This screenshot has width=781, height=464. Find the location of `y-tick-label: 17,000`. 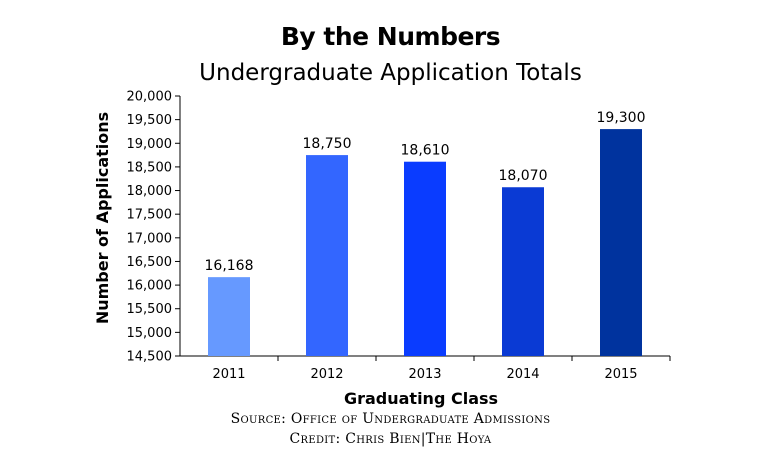

y-tick-label: 17,000 is located at coordinates (150, 238).